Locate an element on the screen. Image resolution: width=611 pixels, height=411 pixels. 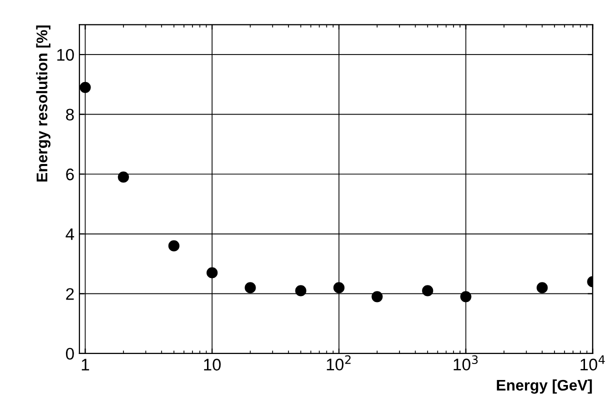
x-tick-label: 10$^{2}$ is located at coordinates (338, 362).